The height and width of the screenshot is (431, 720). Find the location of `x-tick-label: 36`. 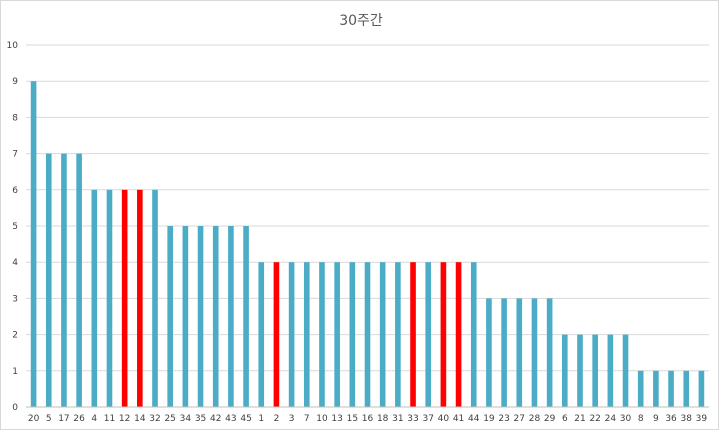

x-tick-label: 36 is located at coordinates (671, 419).